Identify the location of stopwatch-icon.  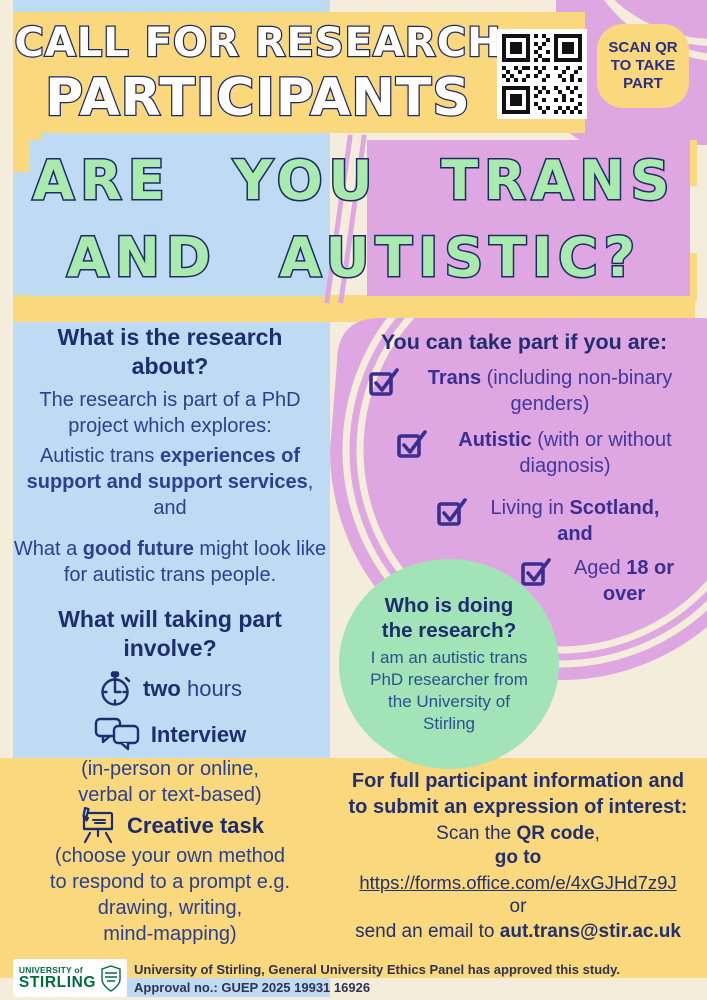
(116, 688).